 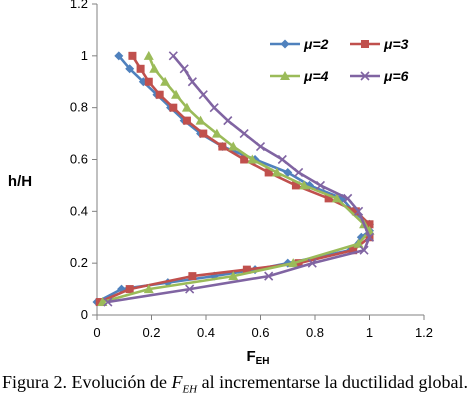 What do you see at coordinates (79, 262) in the screenshot?
I see `y-tick-label: 0.2` at bounding box center [79, 262].